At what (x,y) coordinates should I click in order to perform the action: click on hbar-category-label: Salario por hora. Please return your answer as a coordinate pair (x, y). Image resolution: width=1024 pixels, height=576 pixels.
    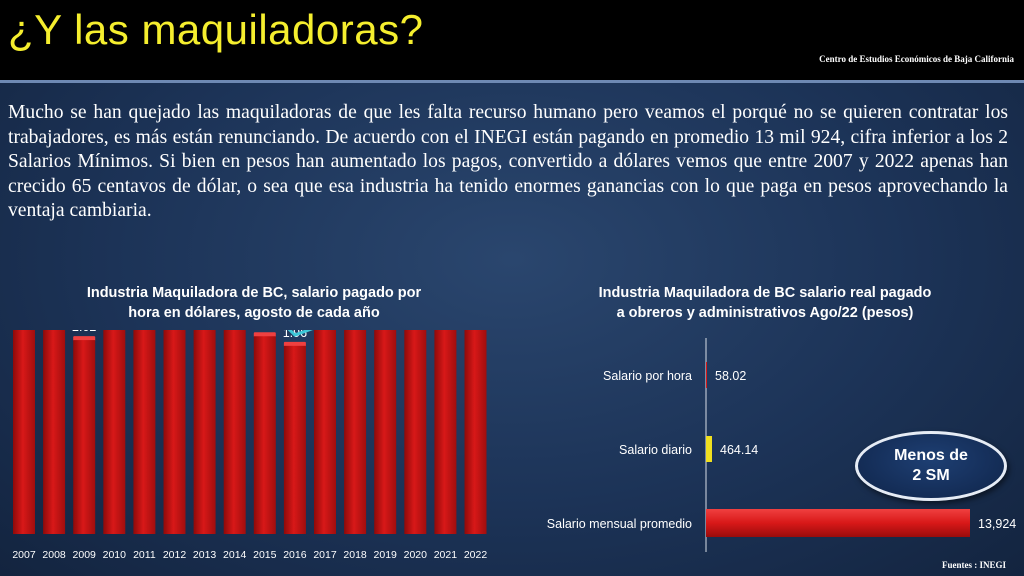
    Looking at the image, I should click on (647, 376).